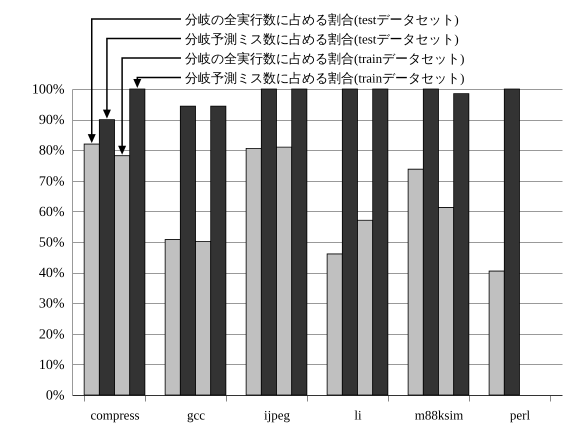  I want to click on y-tick-label: 50%, so click(51, 243).